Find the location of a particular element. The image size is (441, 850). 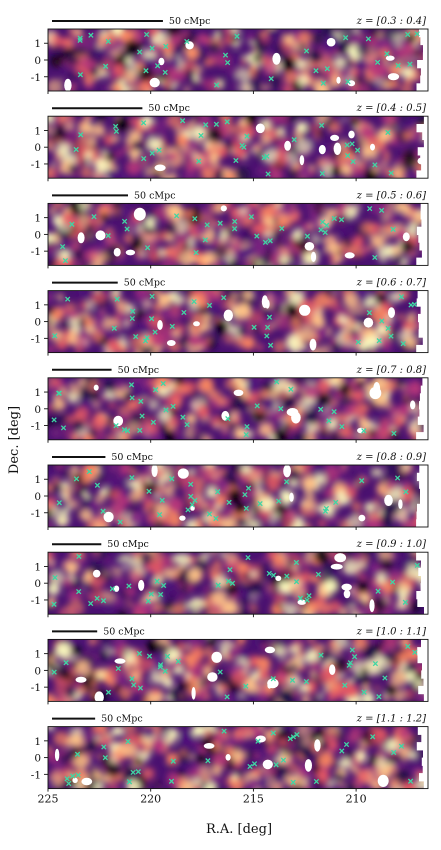

x-tick-label: 225 is located at coordinates (48, 799).